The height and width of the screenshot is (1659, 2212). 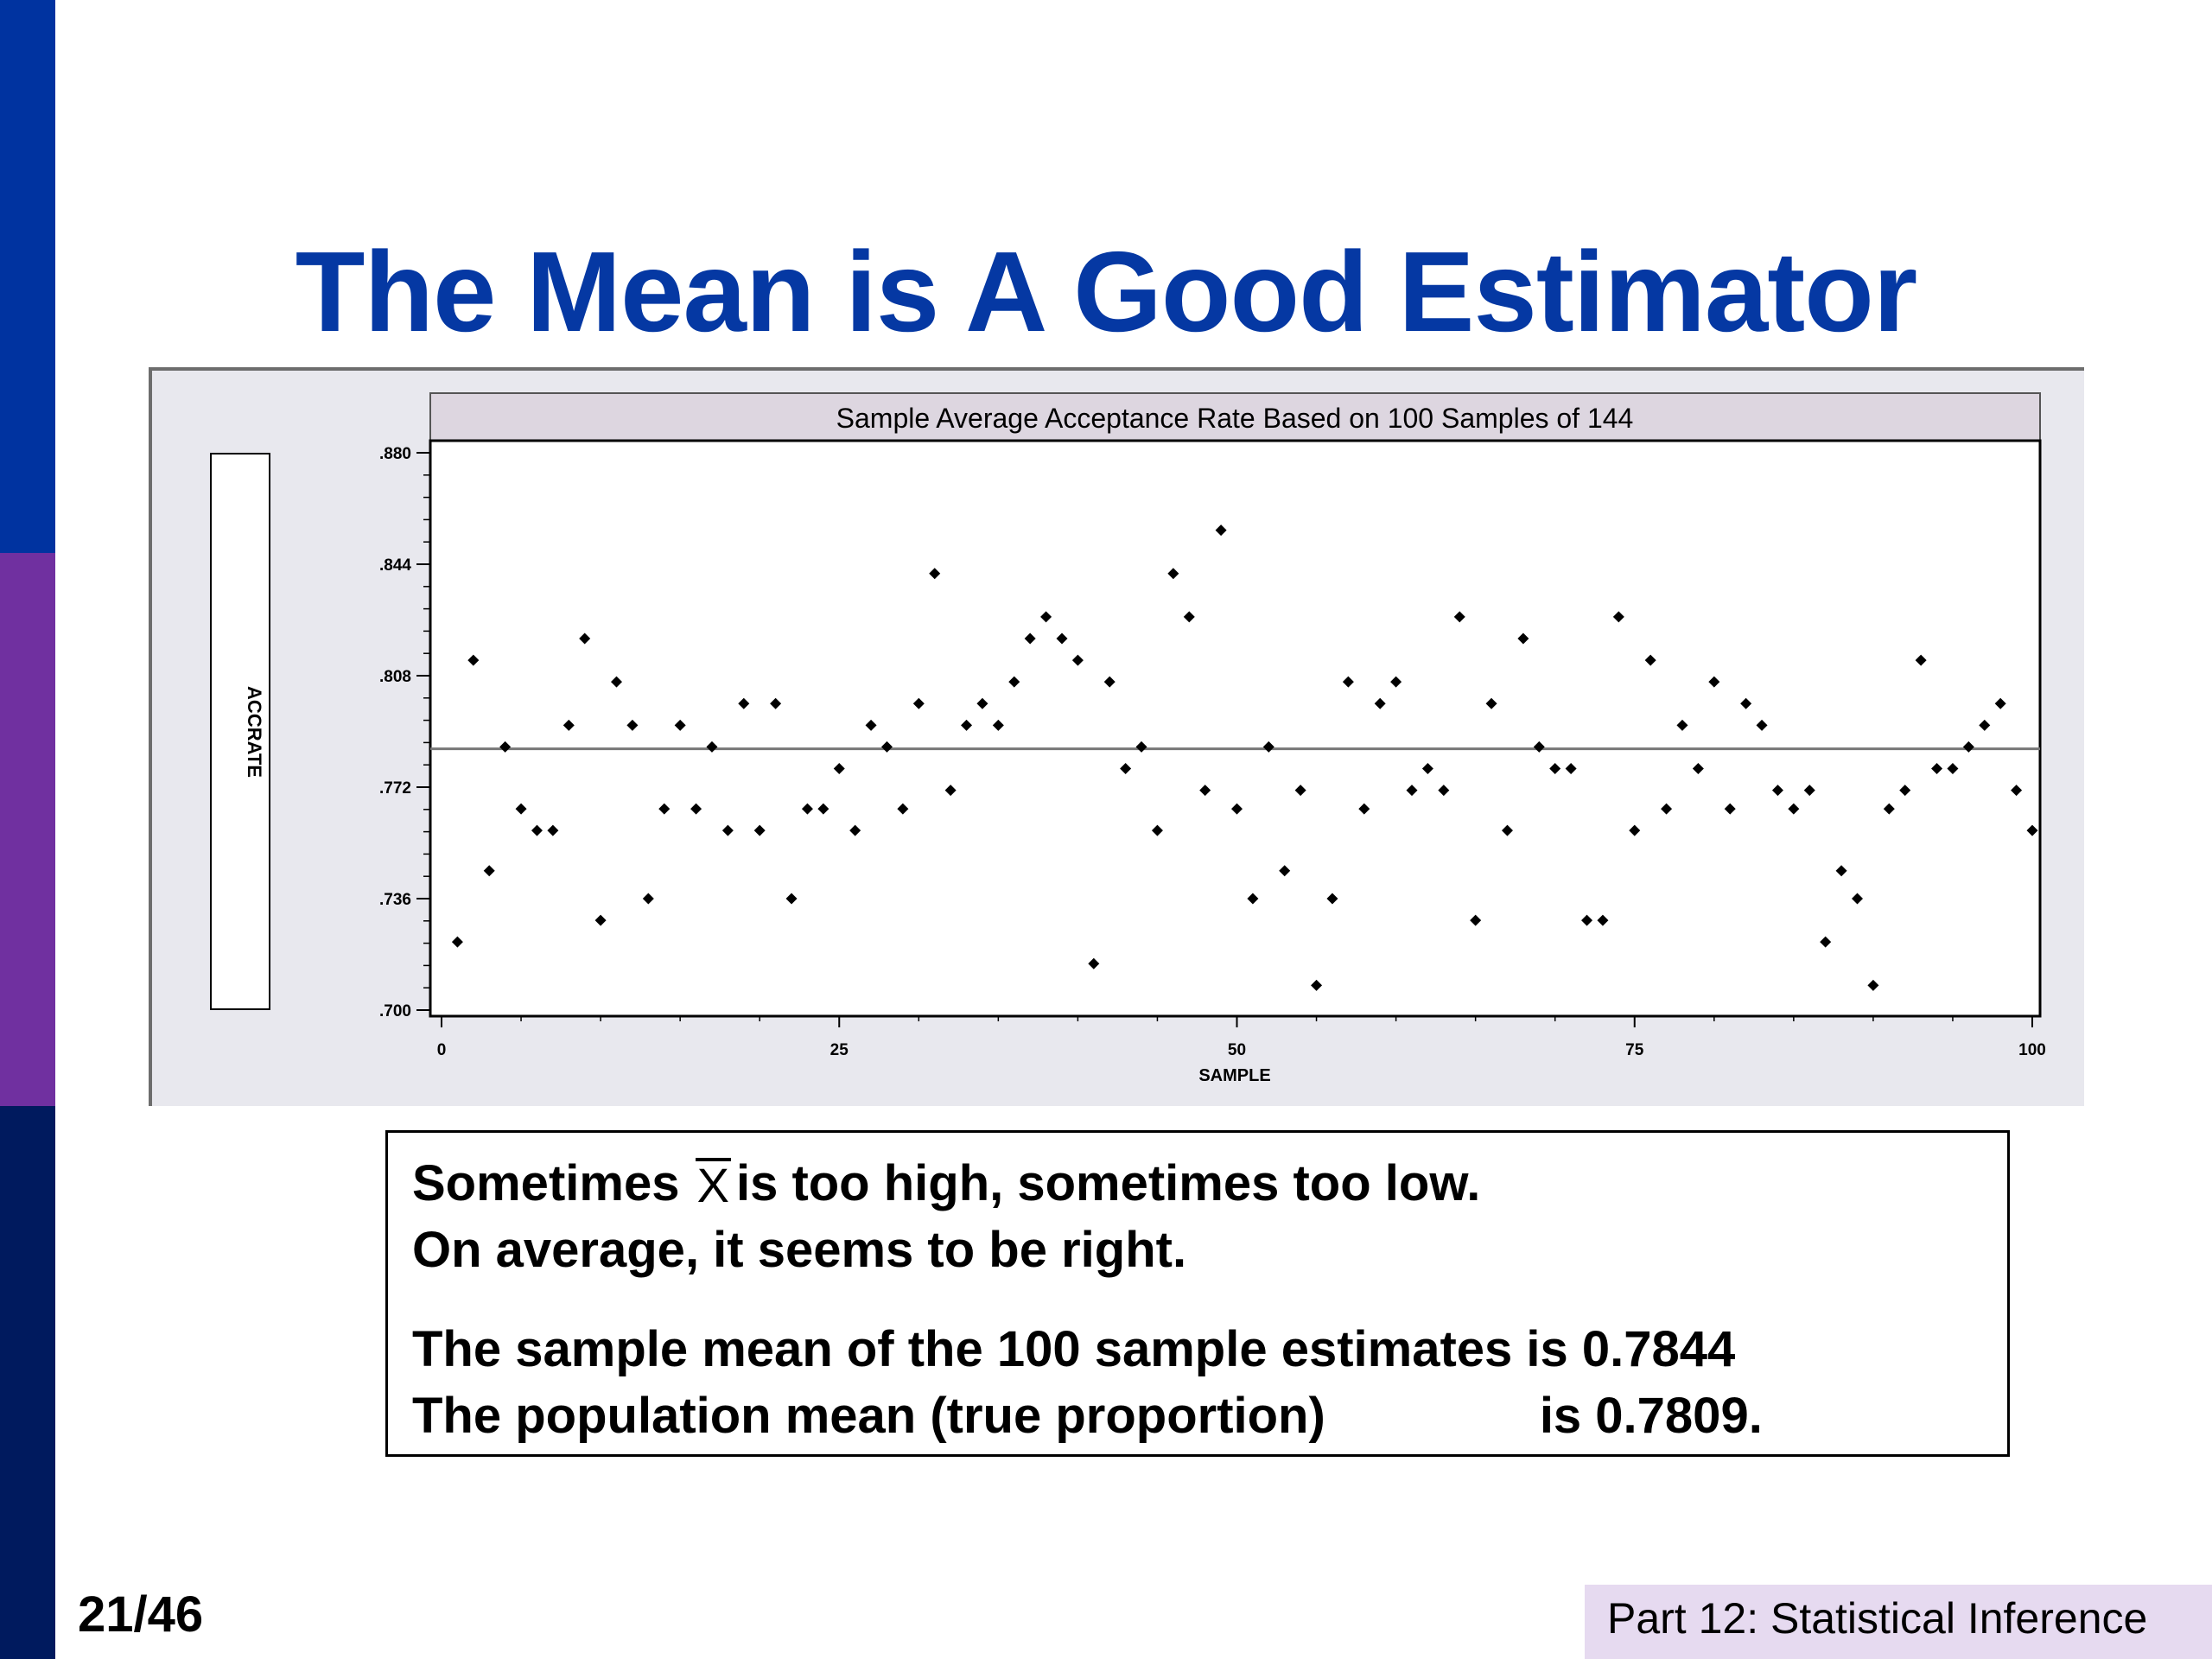 I want to click on summary-line-1-start: Sometimes, so click(x=546, y=1183).